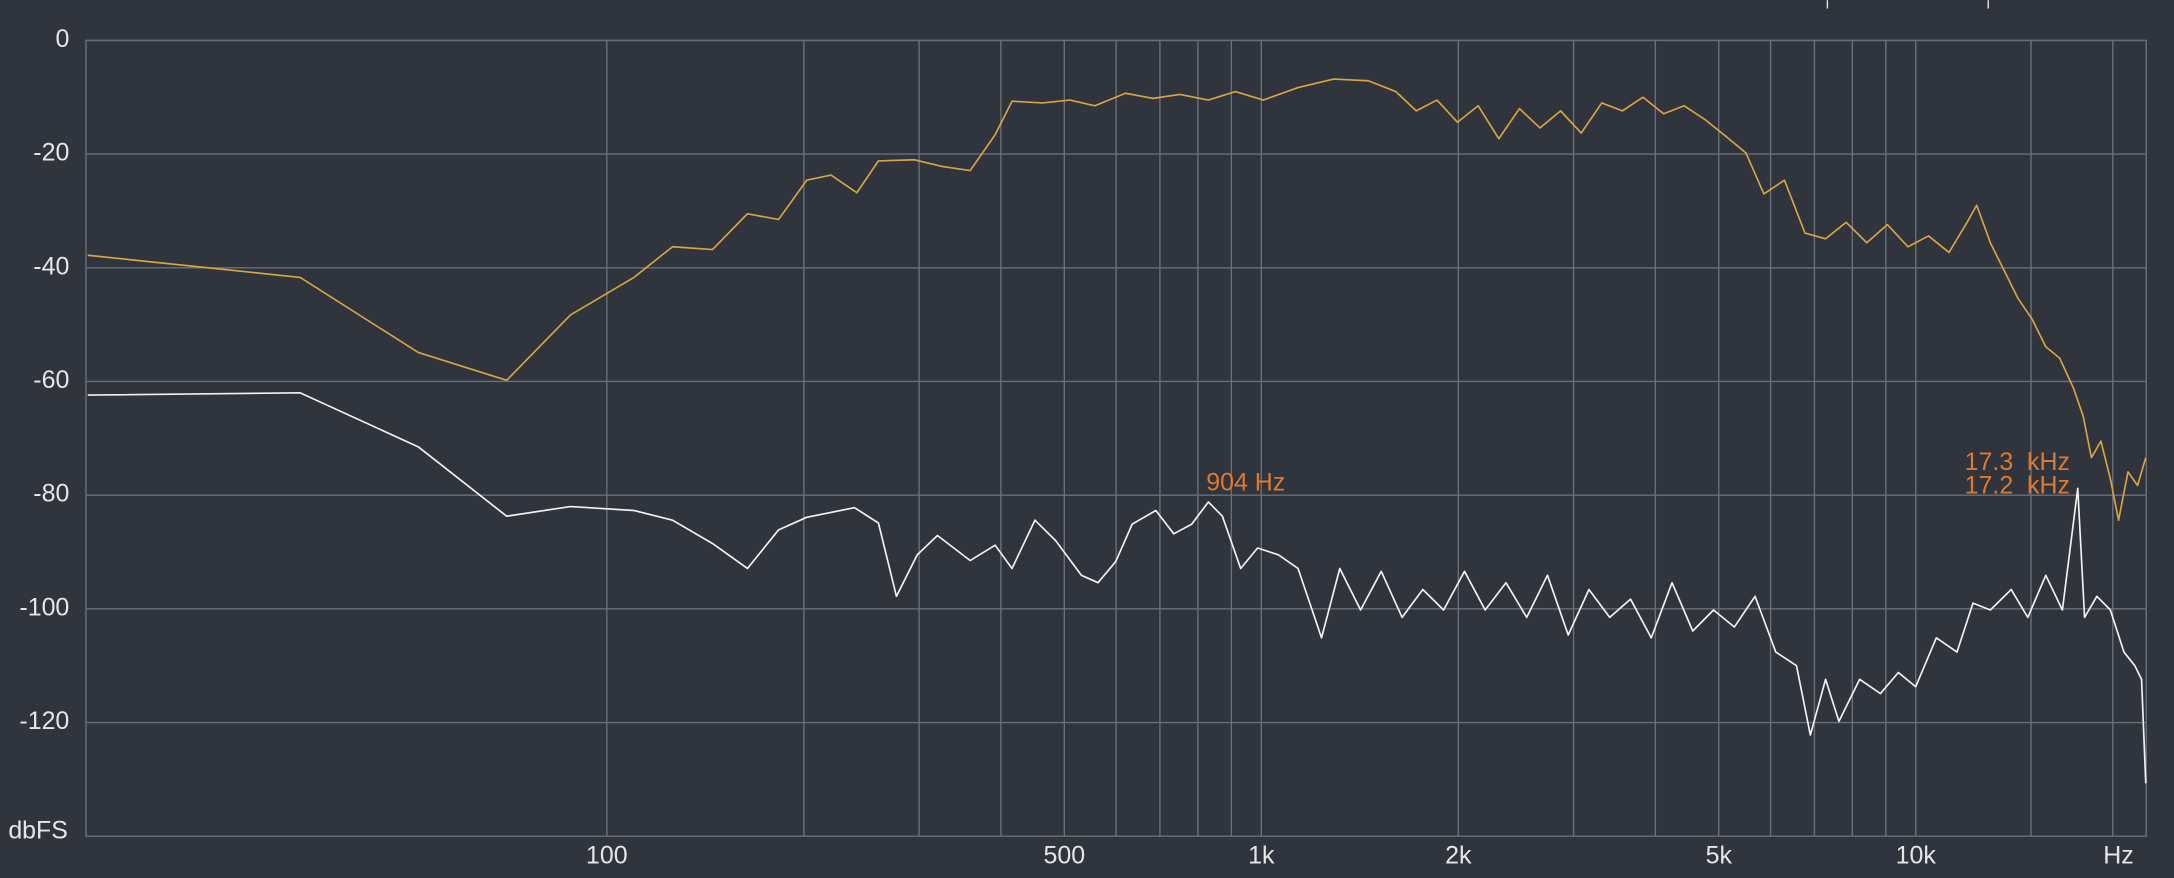 This screenshot has width=2174, height=878. Describe the element at coordinates (51, 153) in the screenshot. I see `y-tick-label: -20` at that location.